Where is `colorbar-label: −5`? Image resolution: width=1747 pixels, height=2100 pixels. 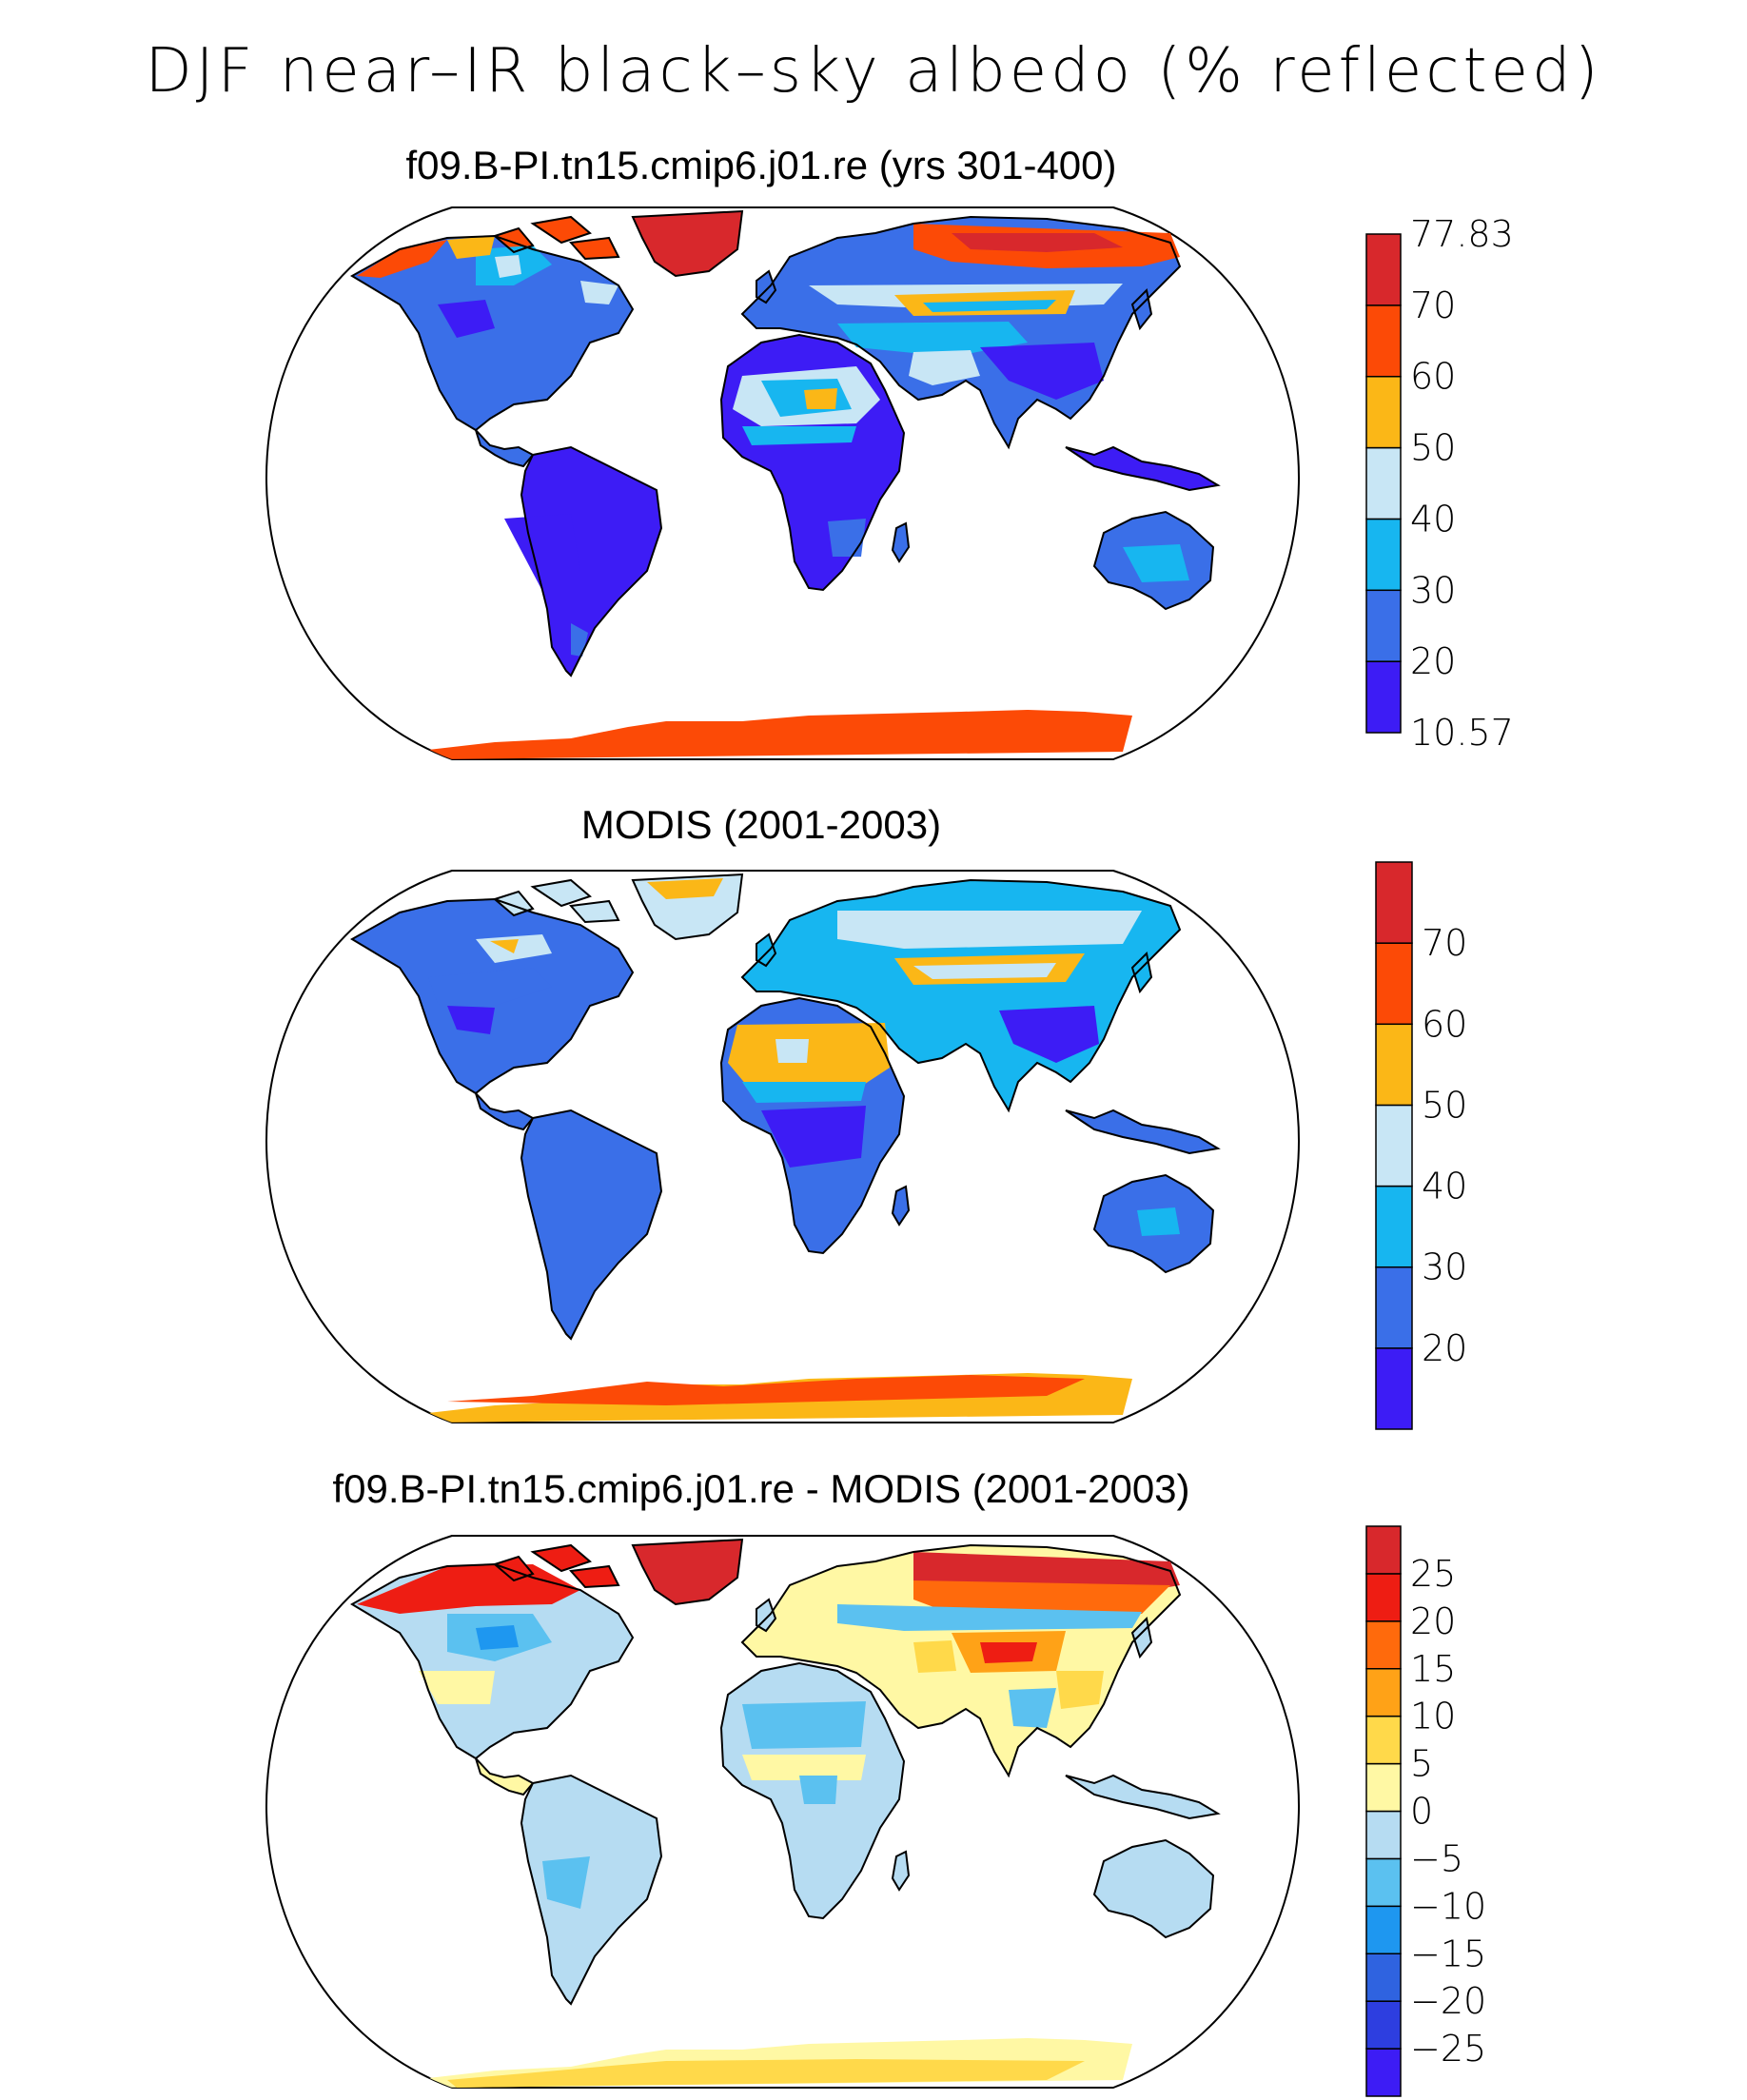
colorbar-label: −5 is located at coordinates (1436, 1858).